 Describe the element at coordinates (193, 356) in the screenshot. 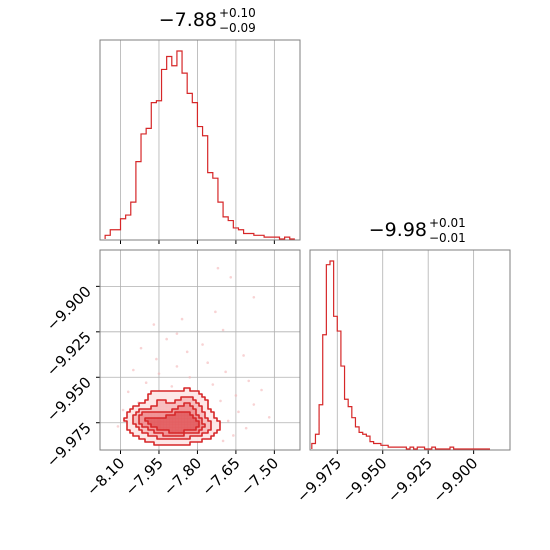

I see `joint-plot-area` at that location.